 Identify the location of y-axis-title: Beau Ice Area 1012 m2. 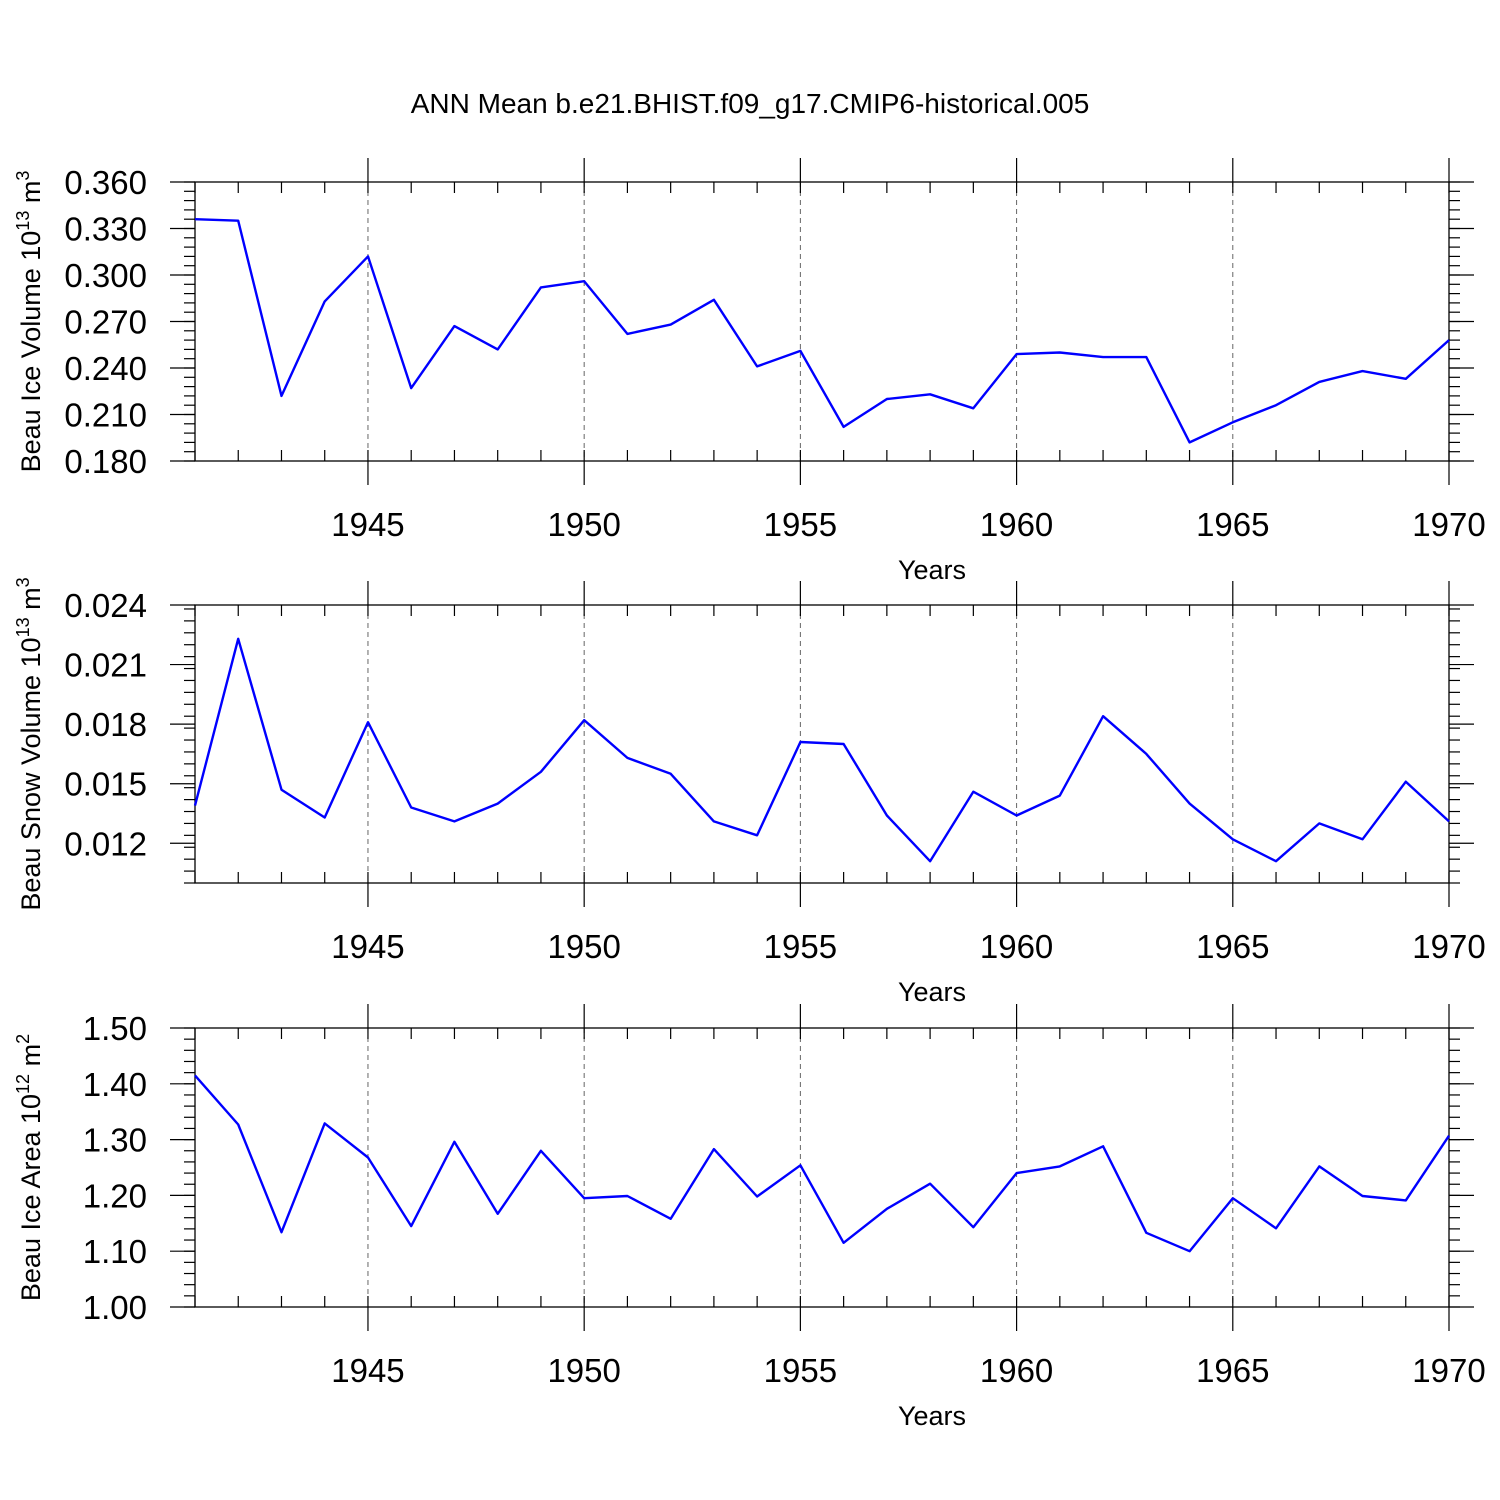
(29, 1167).